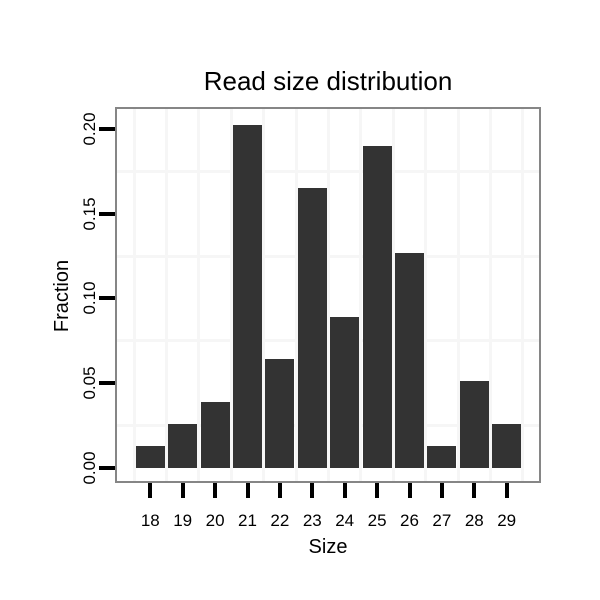  I want to click on x-axis-title: Size, so click(328, 547).